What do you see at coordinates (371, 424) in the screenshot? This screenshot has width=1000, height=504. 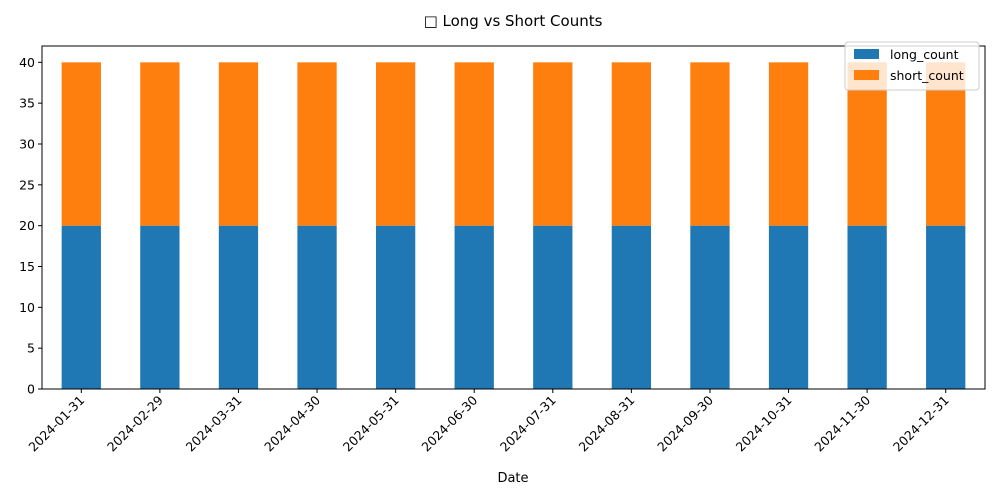 I see `x-tick-label: 2024-05-31` at bounding box center [371, 424].